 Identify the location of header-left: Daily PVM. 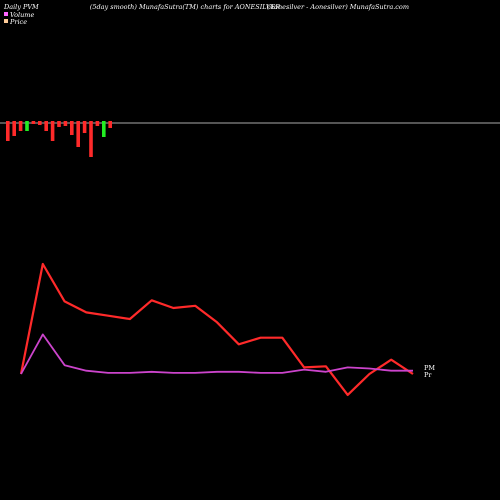
(21, 7).